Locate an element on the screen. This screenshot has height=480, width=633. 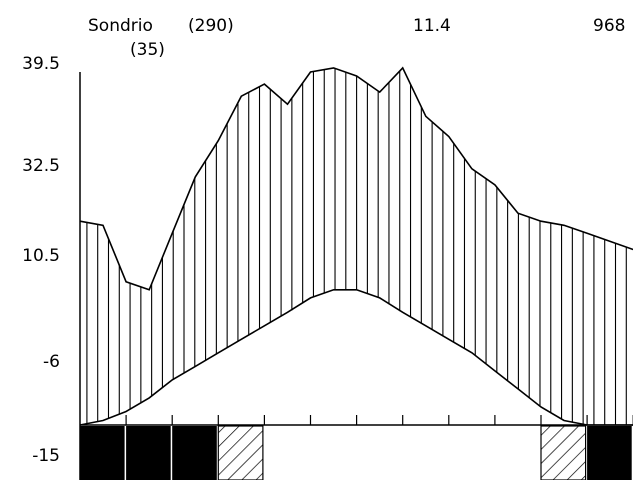
mean-annual-temperature: 11.4 is located at coordinates (432, 26).